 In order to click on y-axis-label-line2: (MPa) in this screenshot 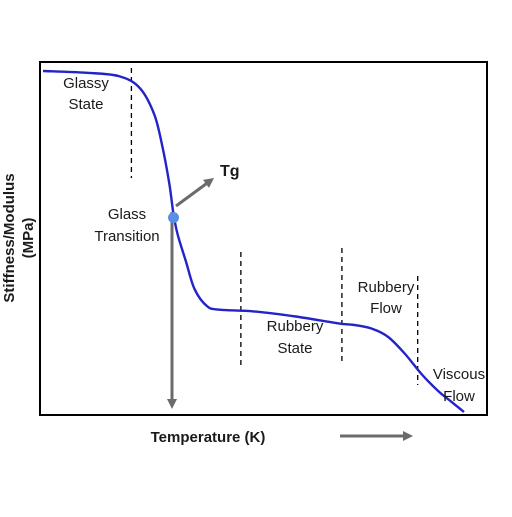, I will do `click(28, 238)`.